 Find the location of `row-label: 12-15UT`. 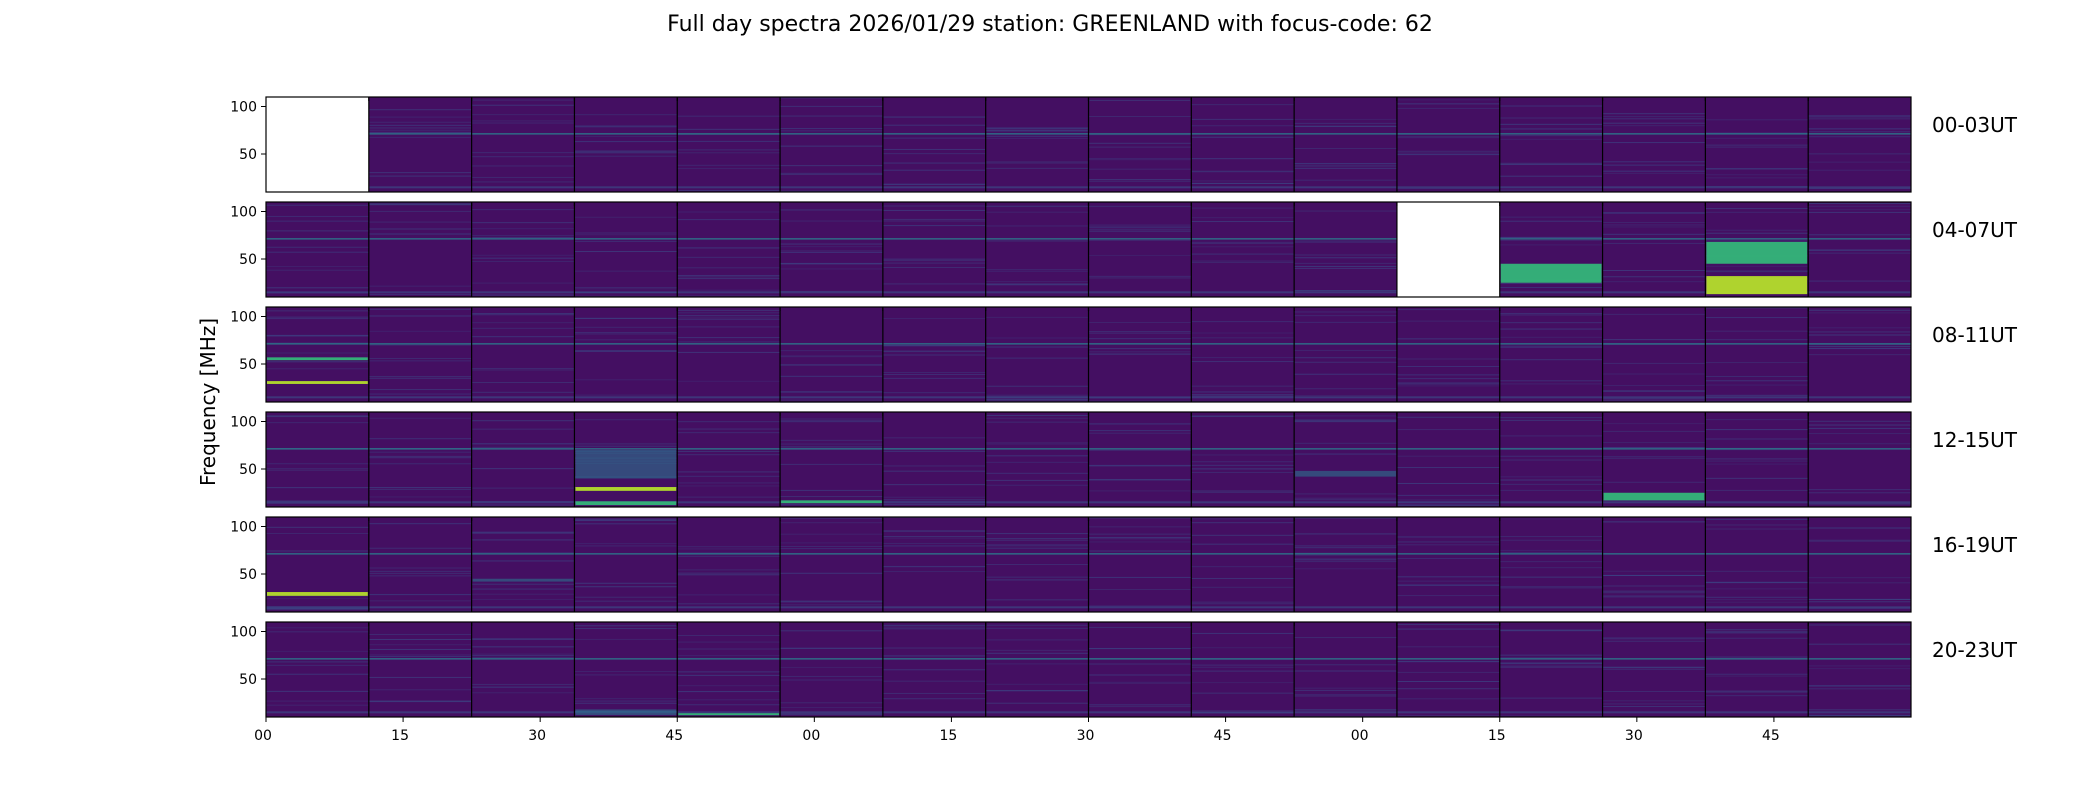

row-label: 12-15UT is located at coordinates (1975, 440).